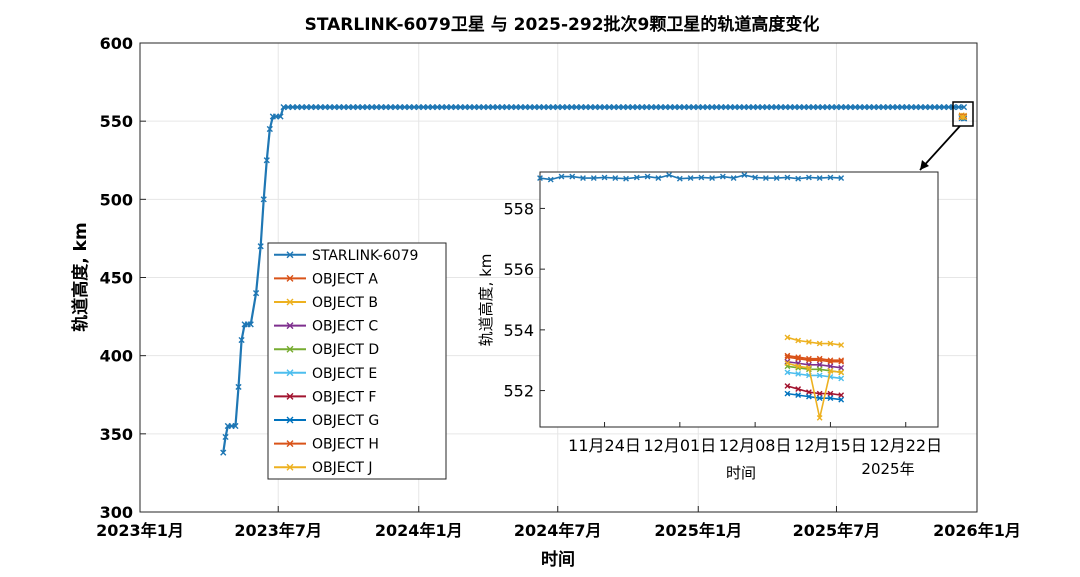  Describe the element at coordinates (755, 438) in the screenshot. I see `inset-x-ticks: 11月24日 12月01日 12月08日 12月15日 12月22日` at that location.